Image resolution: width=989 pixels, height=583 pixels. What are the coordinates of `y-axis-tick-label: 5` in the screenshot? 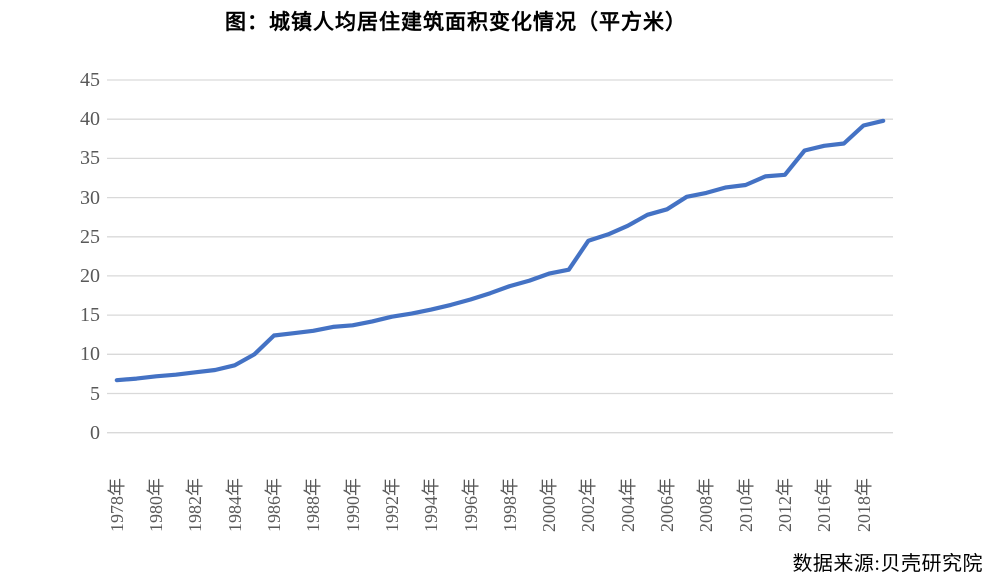 It's located at (95, 393).